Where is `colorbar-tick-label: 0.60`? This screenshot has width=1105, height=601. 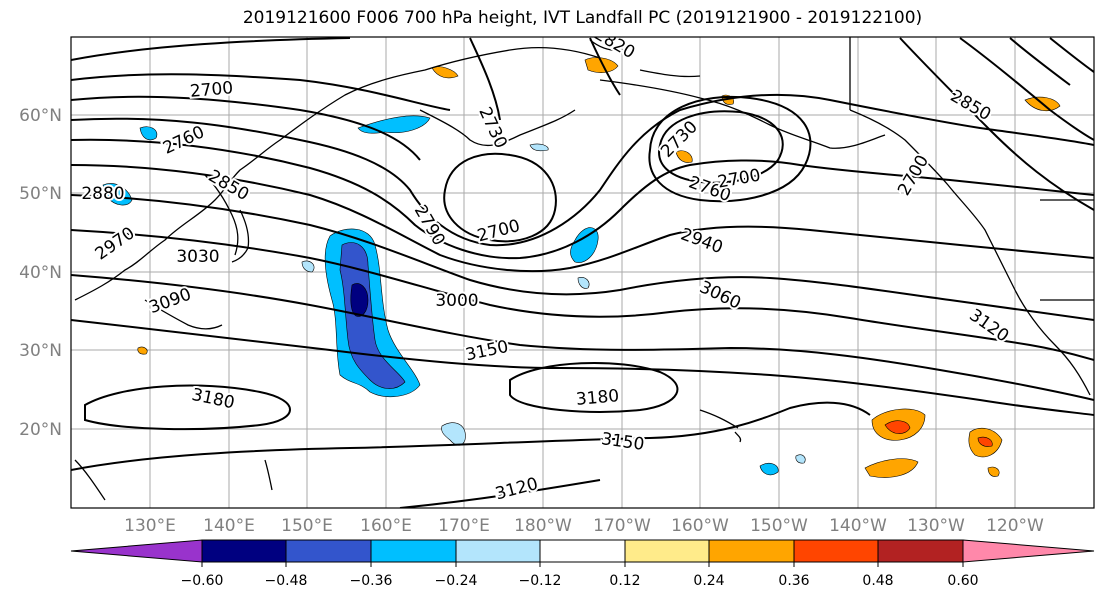 colorbar-tick-label: 0.60 is located at coordinates (962, 581).